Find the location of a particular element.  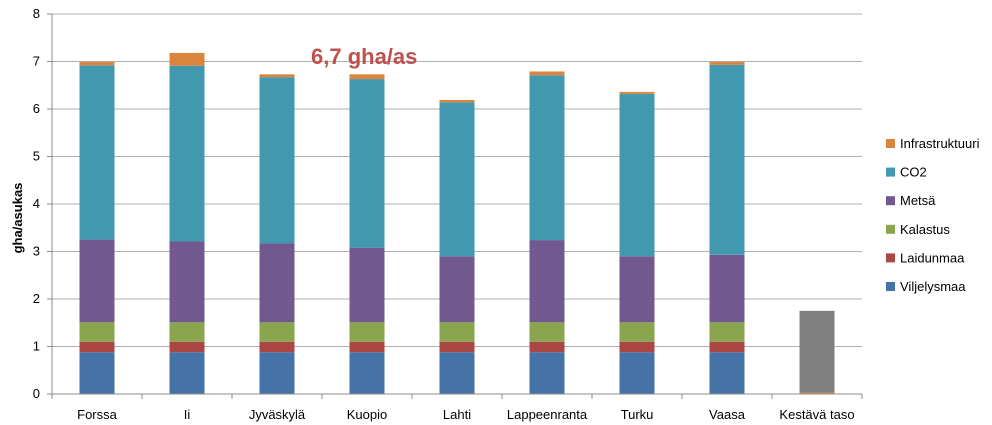

legend-label: CO2 is located at coordinates (913, 172).